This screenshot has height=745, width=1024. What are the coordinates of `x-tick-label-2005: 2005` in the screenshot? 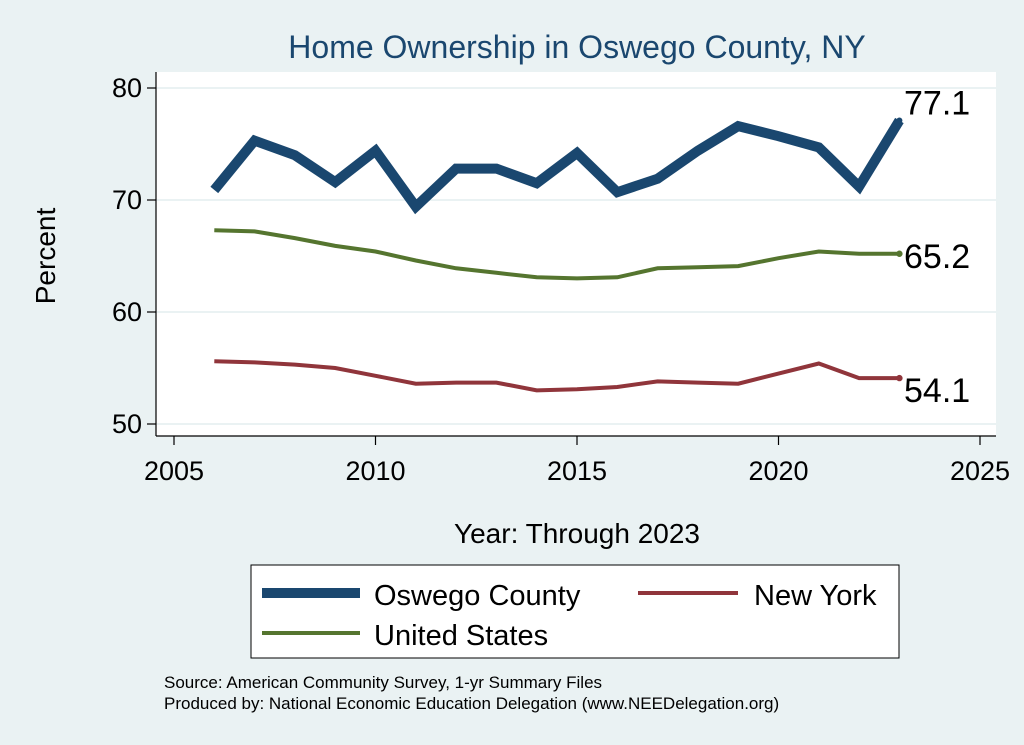 It's located at (174, 471).